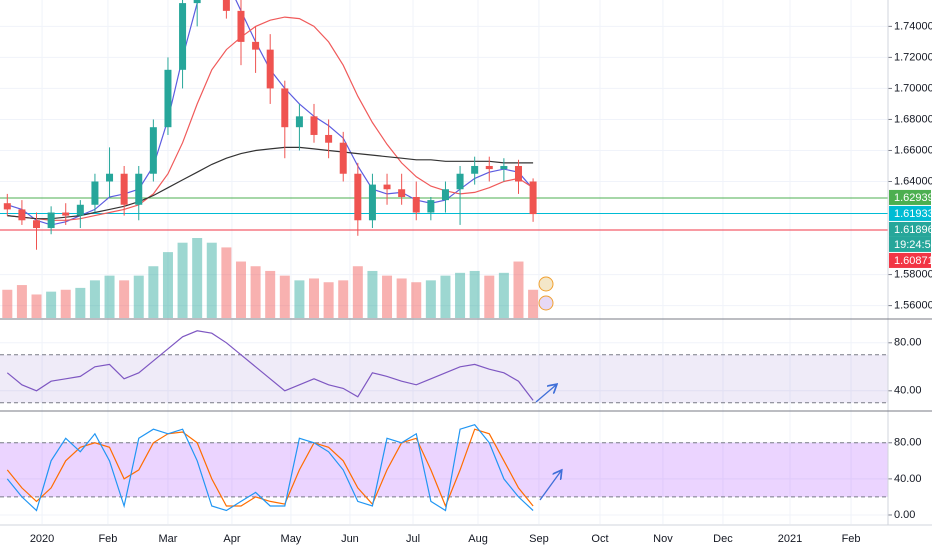 The width and height of the screenshot is (932, 550). I want to click on event-icons, so click(546, 293).